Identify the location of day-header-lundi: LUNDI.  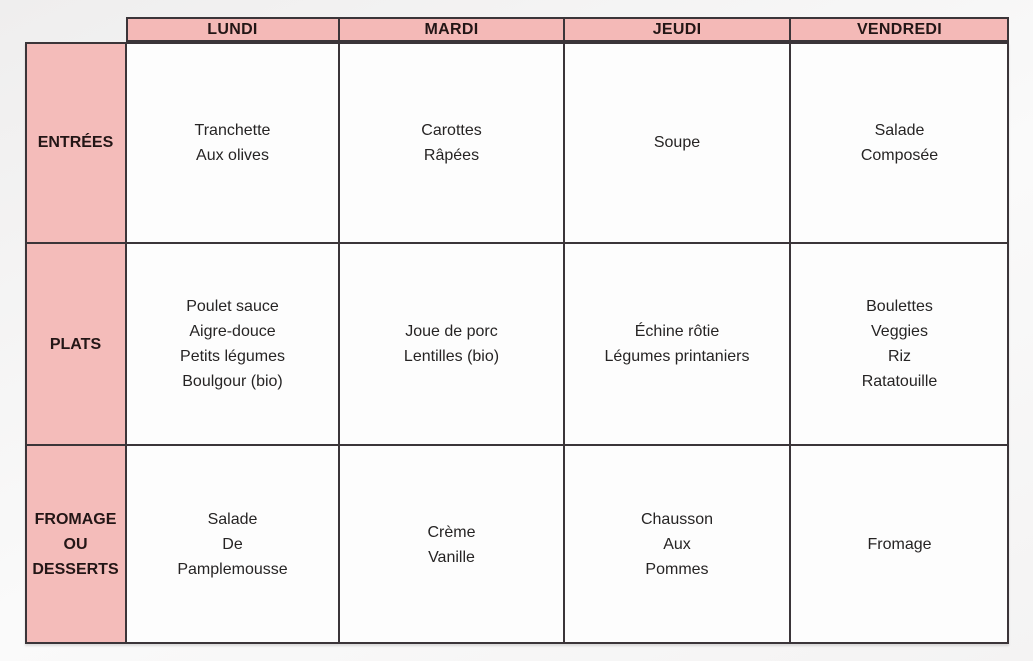
(232, 29).